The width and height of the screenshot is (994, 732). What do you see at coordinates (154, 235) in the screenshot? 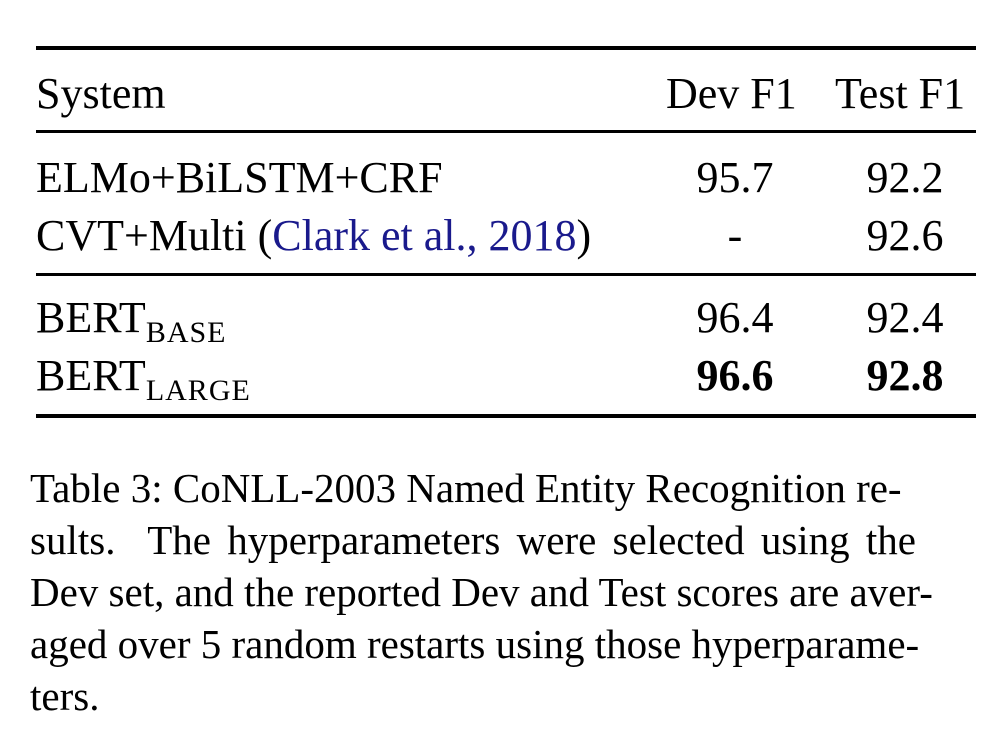
I see `row-cvt-name: CVT+Multi (` at bounding box center [154, 235].